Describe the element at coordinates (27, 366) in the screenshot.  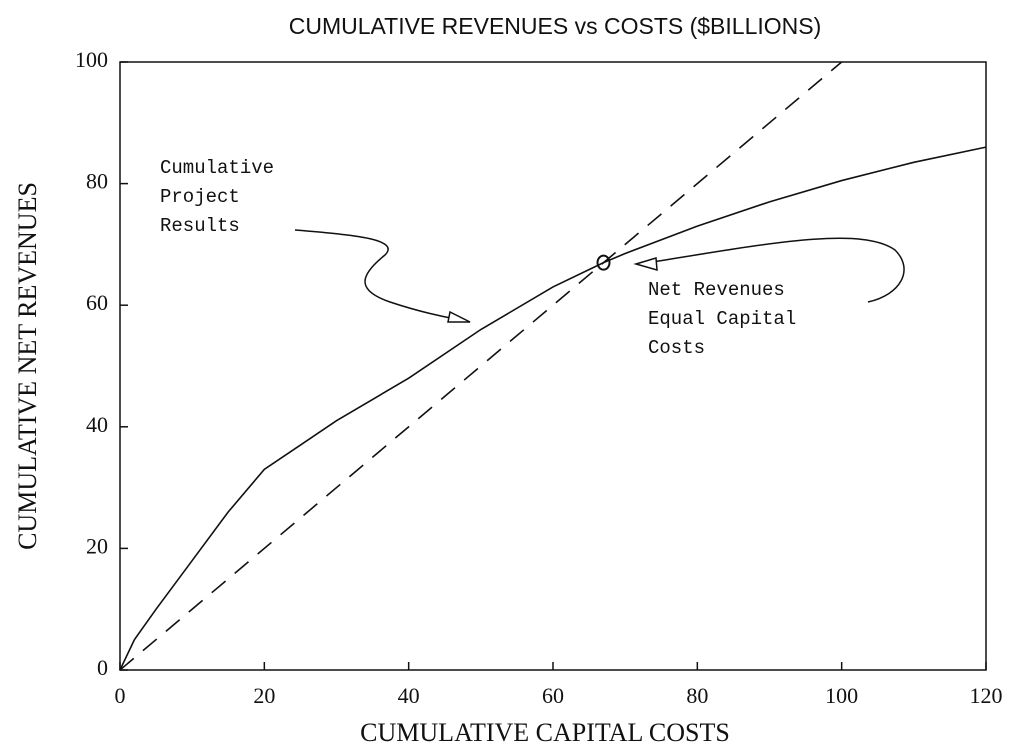
I see `y-axis-title: CUMULATIVE NET REVENUES` at that location.